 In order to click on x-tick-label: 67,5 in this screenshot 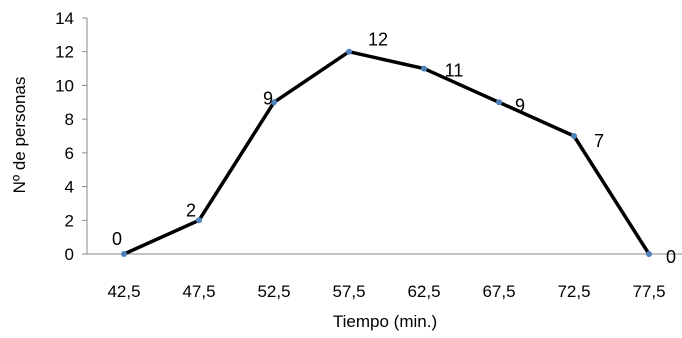, I will do `click(498, 291)`.